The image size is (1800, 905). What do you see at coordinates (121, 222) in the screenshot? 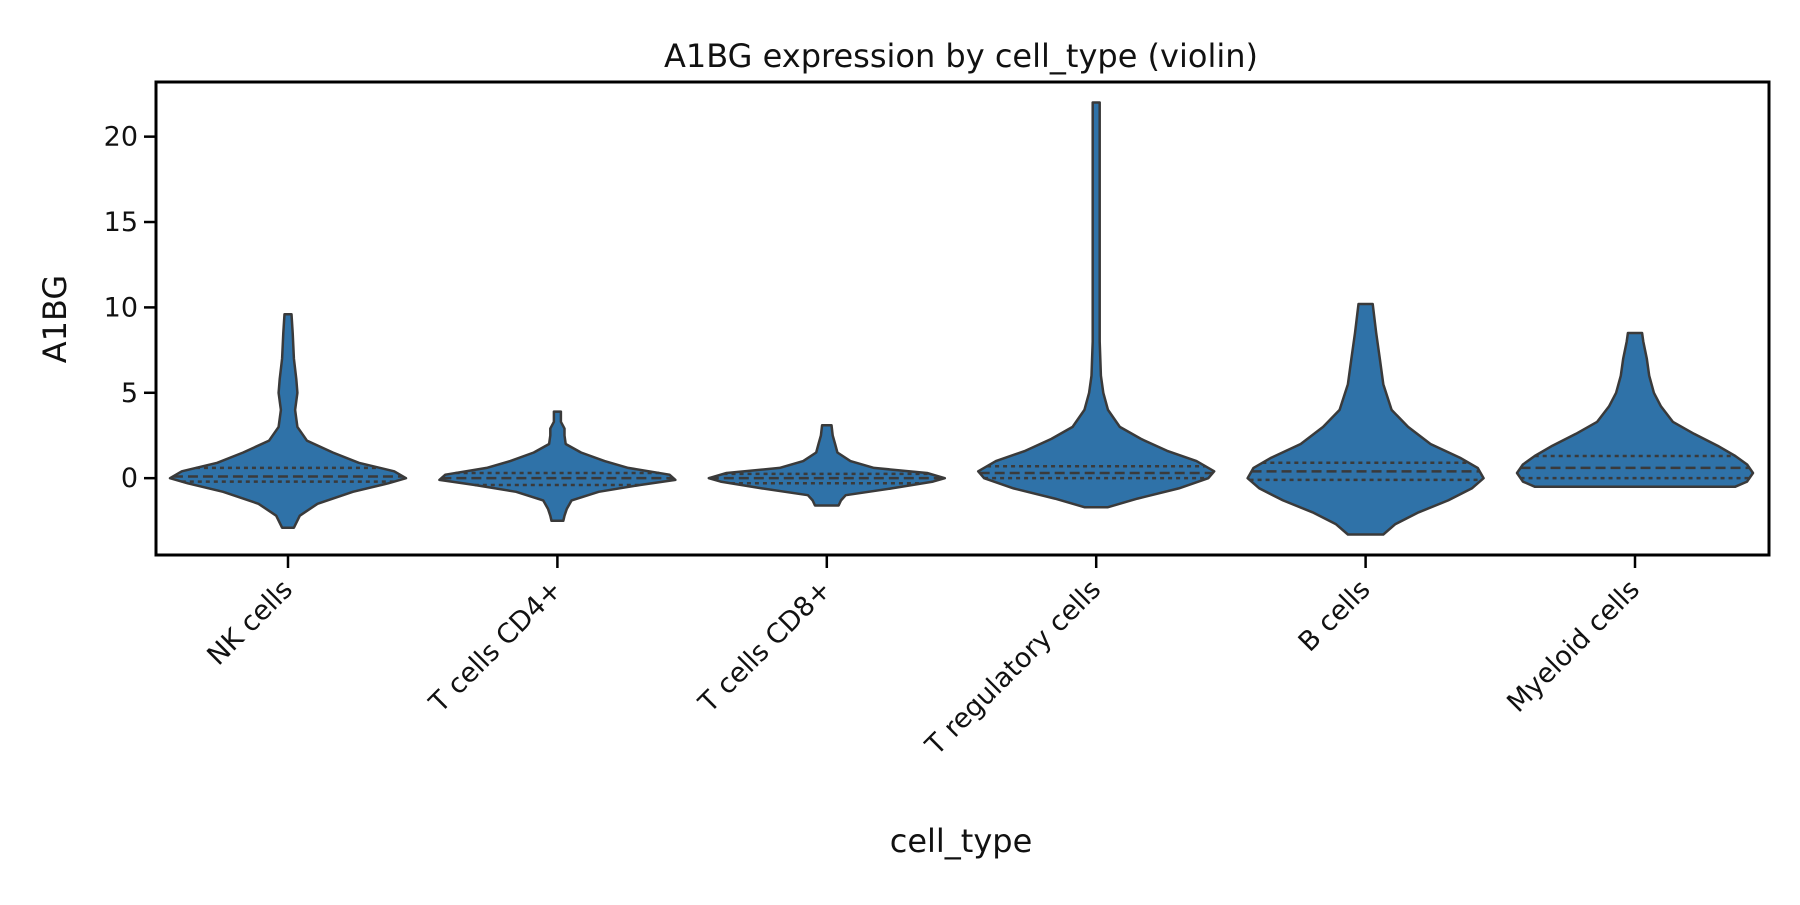
I see `y-tick-label: 15` at bounding box center [121, 222].